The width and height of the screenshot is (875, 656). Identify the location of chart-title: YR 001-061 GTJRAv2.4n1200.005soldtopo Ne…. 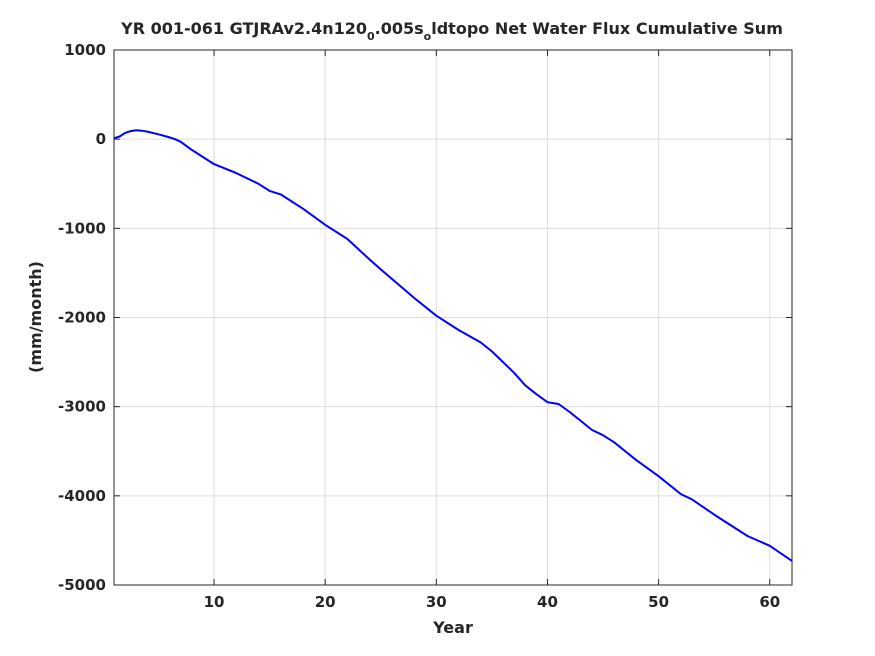
(451, 31).